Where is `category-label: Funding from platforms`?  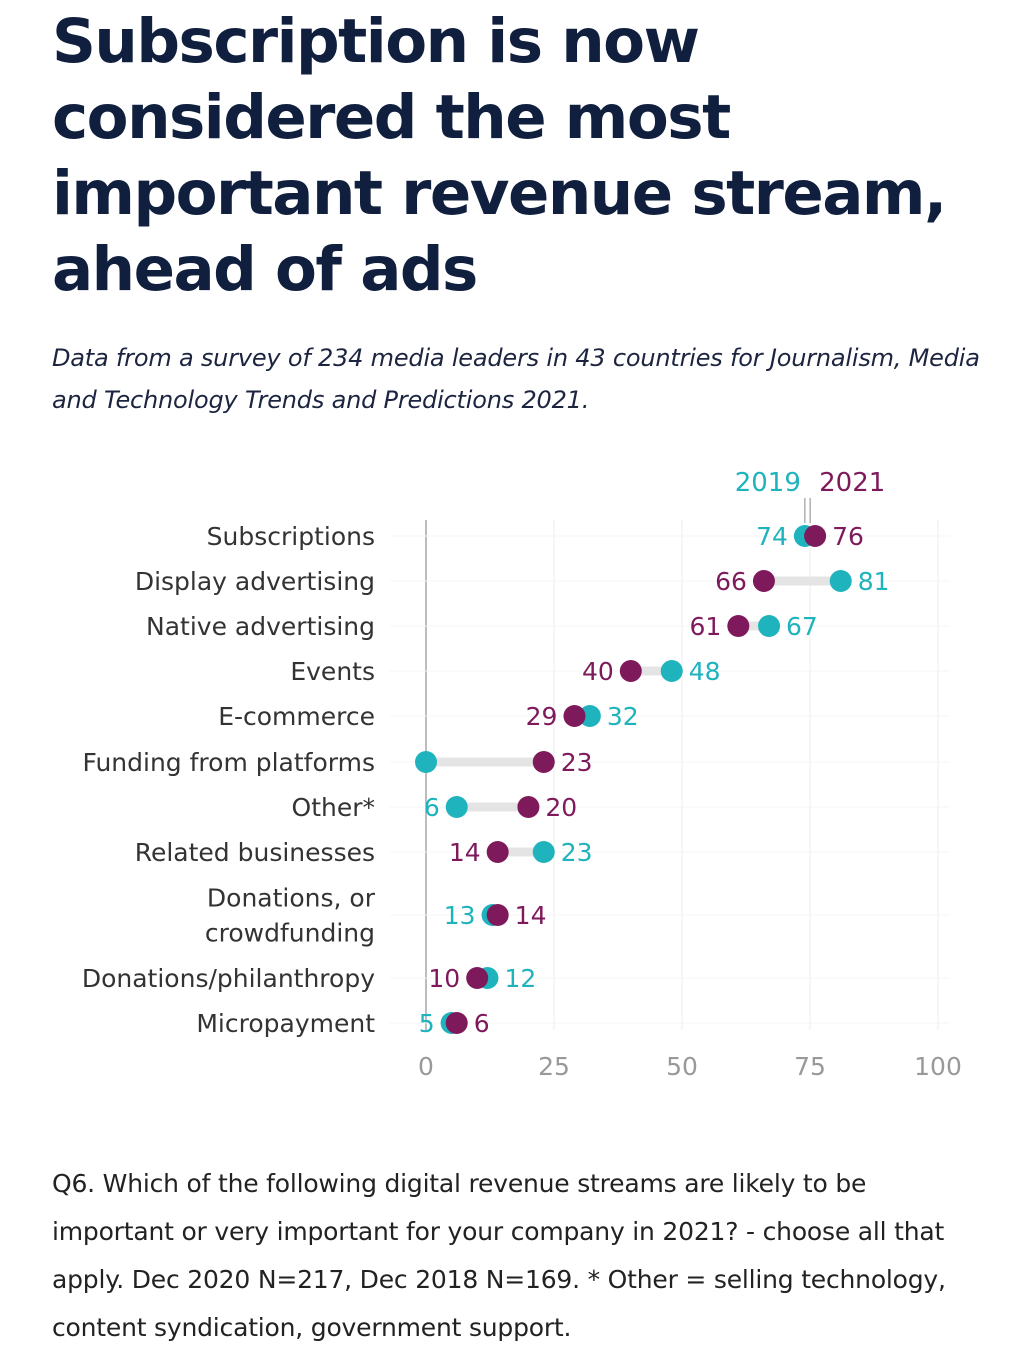 category-label: Funding from platforms is located at coordinates (228, 762).